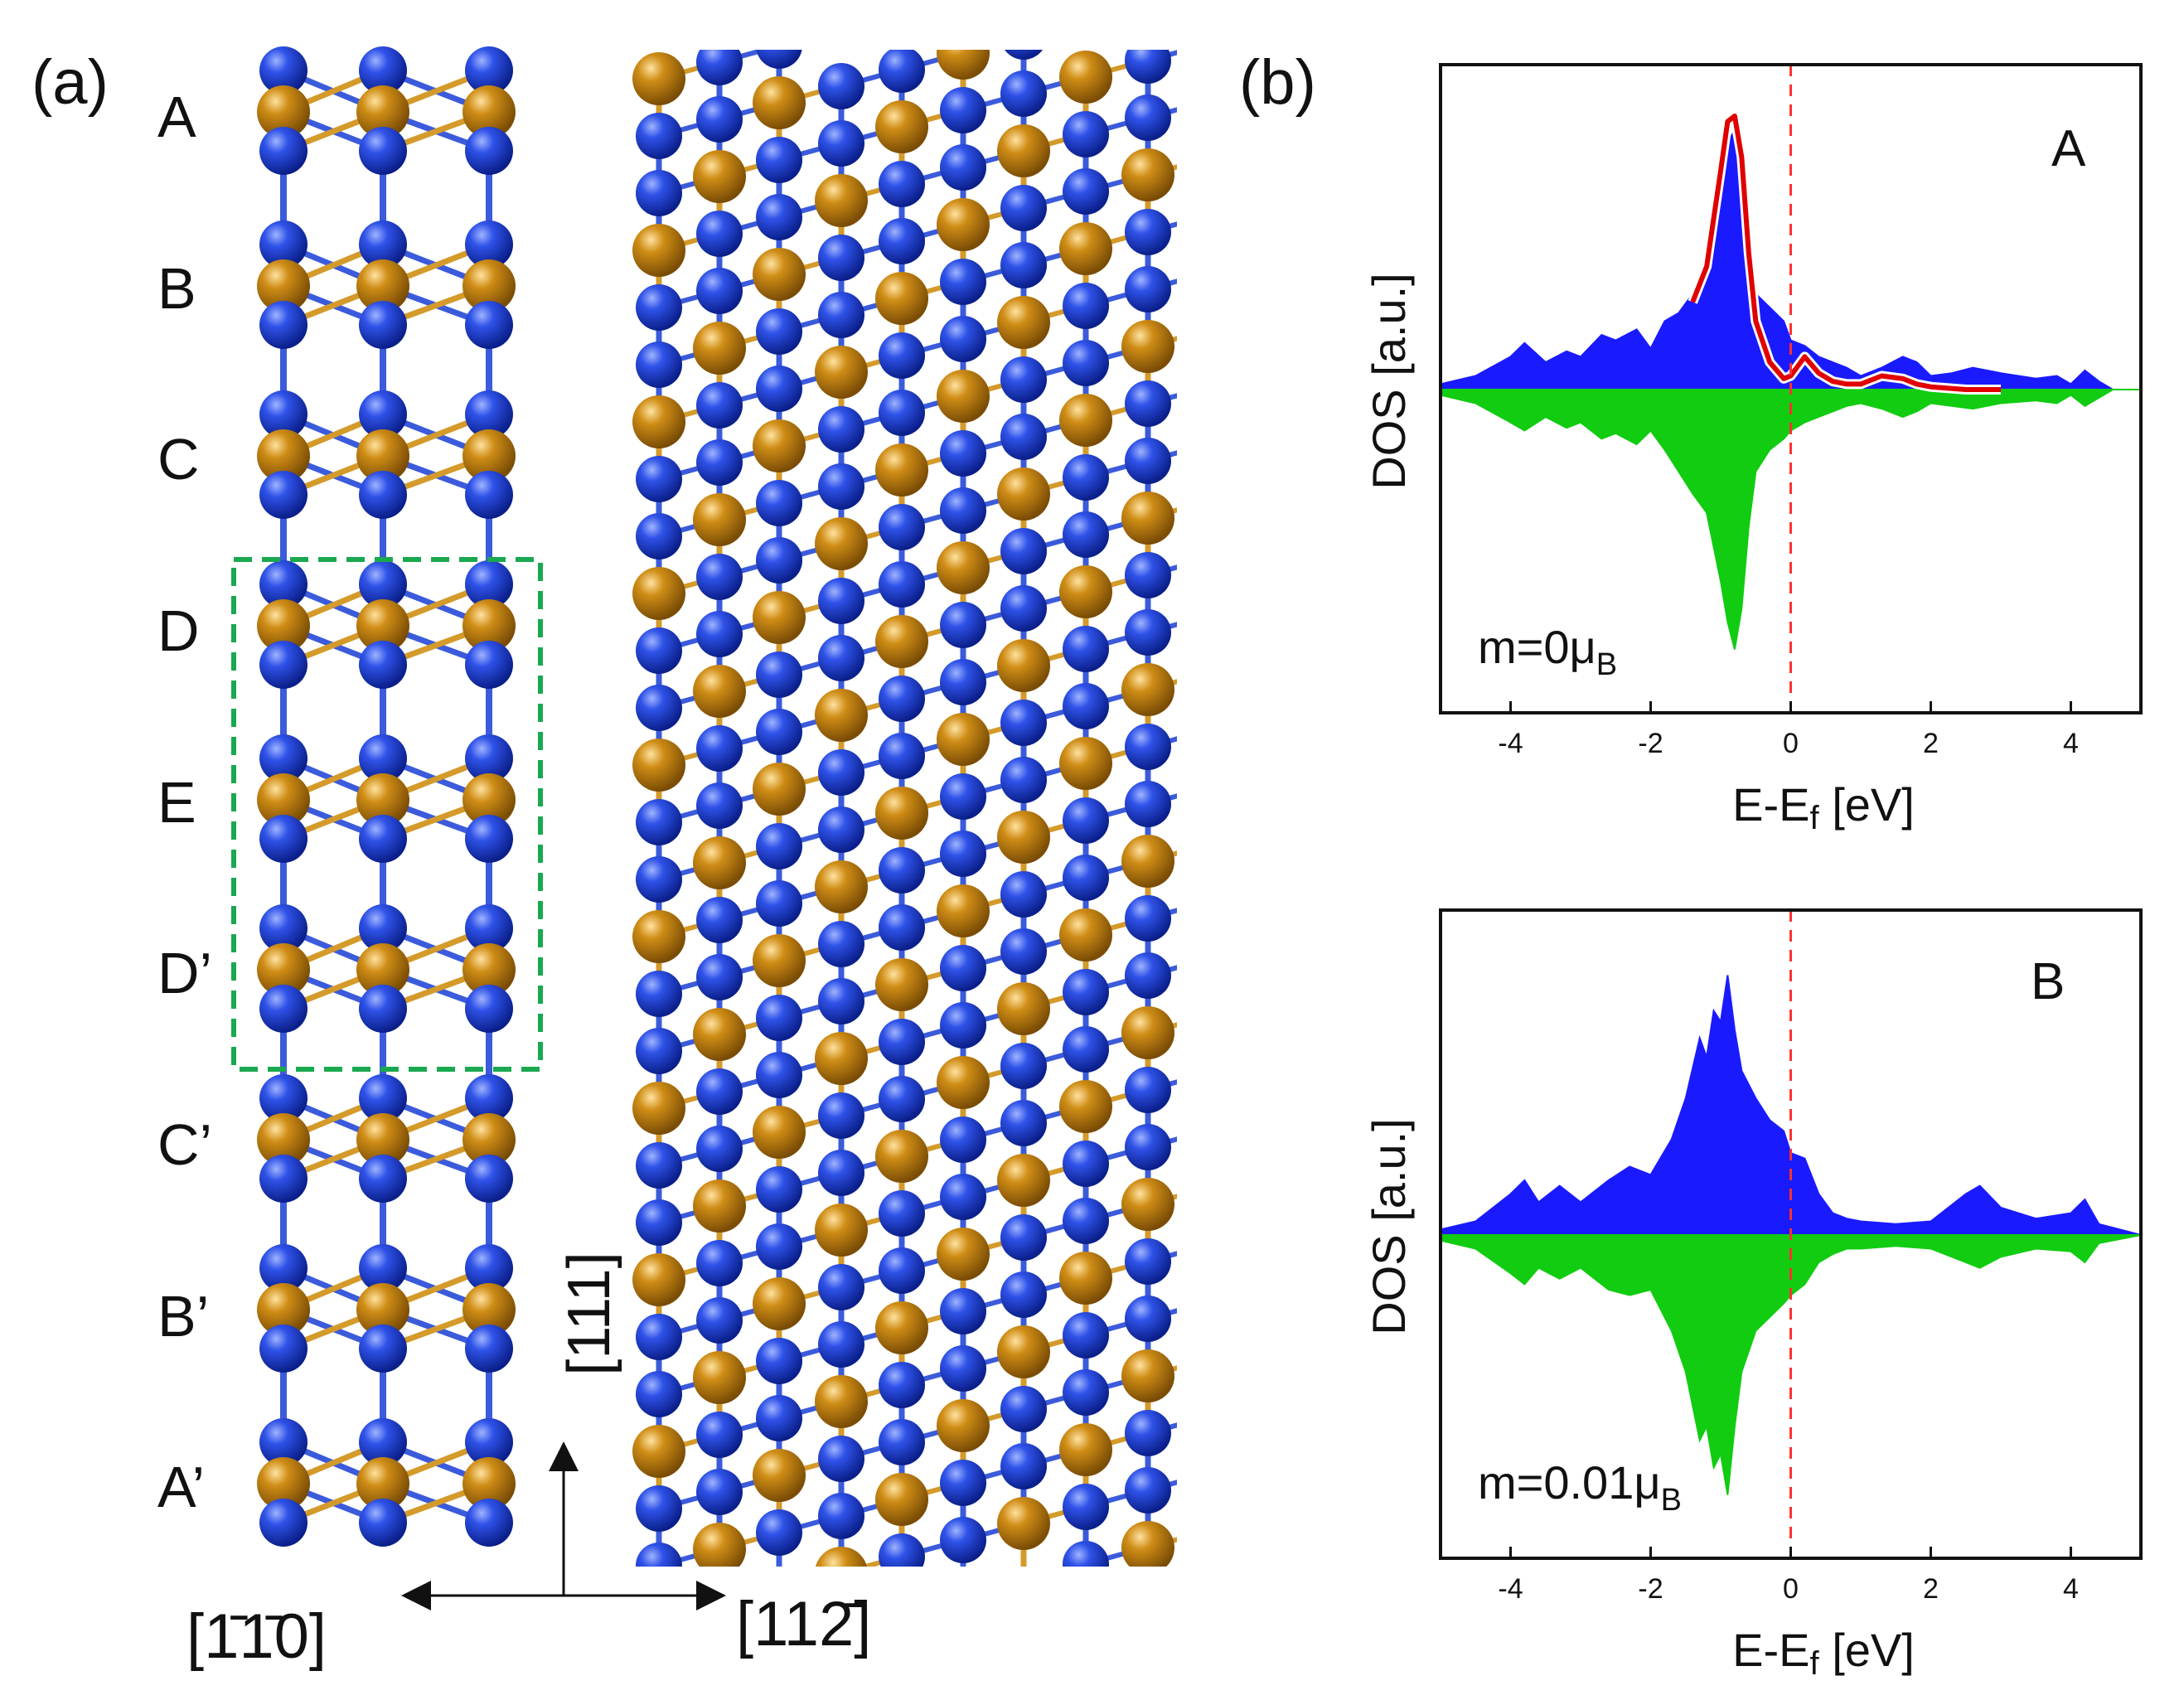 This screenshot has width=2184, height=1700. What do you see at coordinates (1389, 381) in the screenshot?
I see `dos-a-ylabel: DOS [a.u.]` at bounding box center [1389, 381].